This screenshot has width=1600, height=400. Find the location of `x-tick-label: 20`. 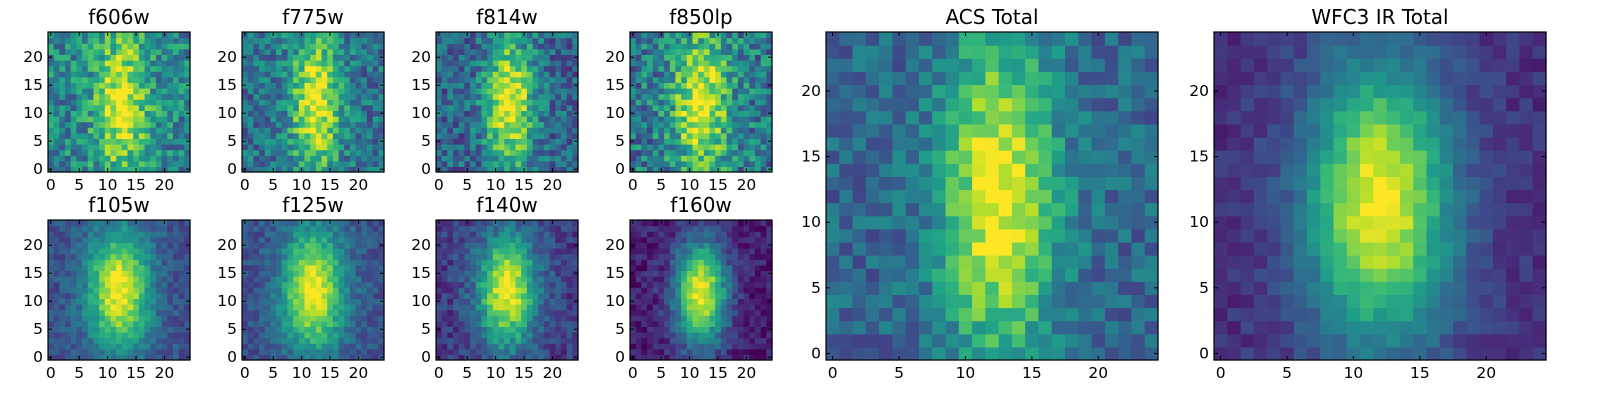

x-tick-label: 20 is located at coordinates (747, 185).